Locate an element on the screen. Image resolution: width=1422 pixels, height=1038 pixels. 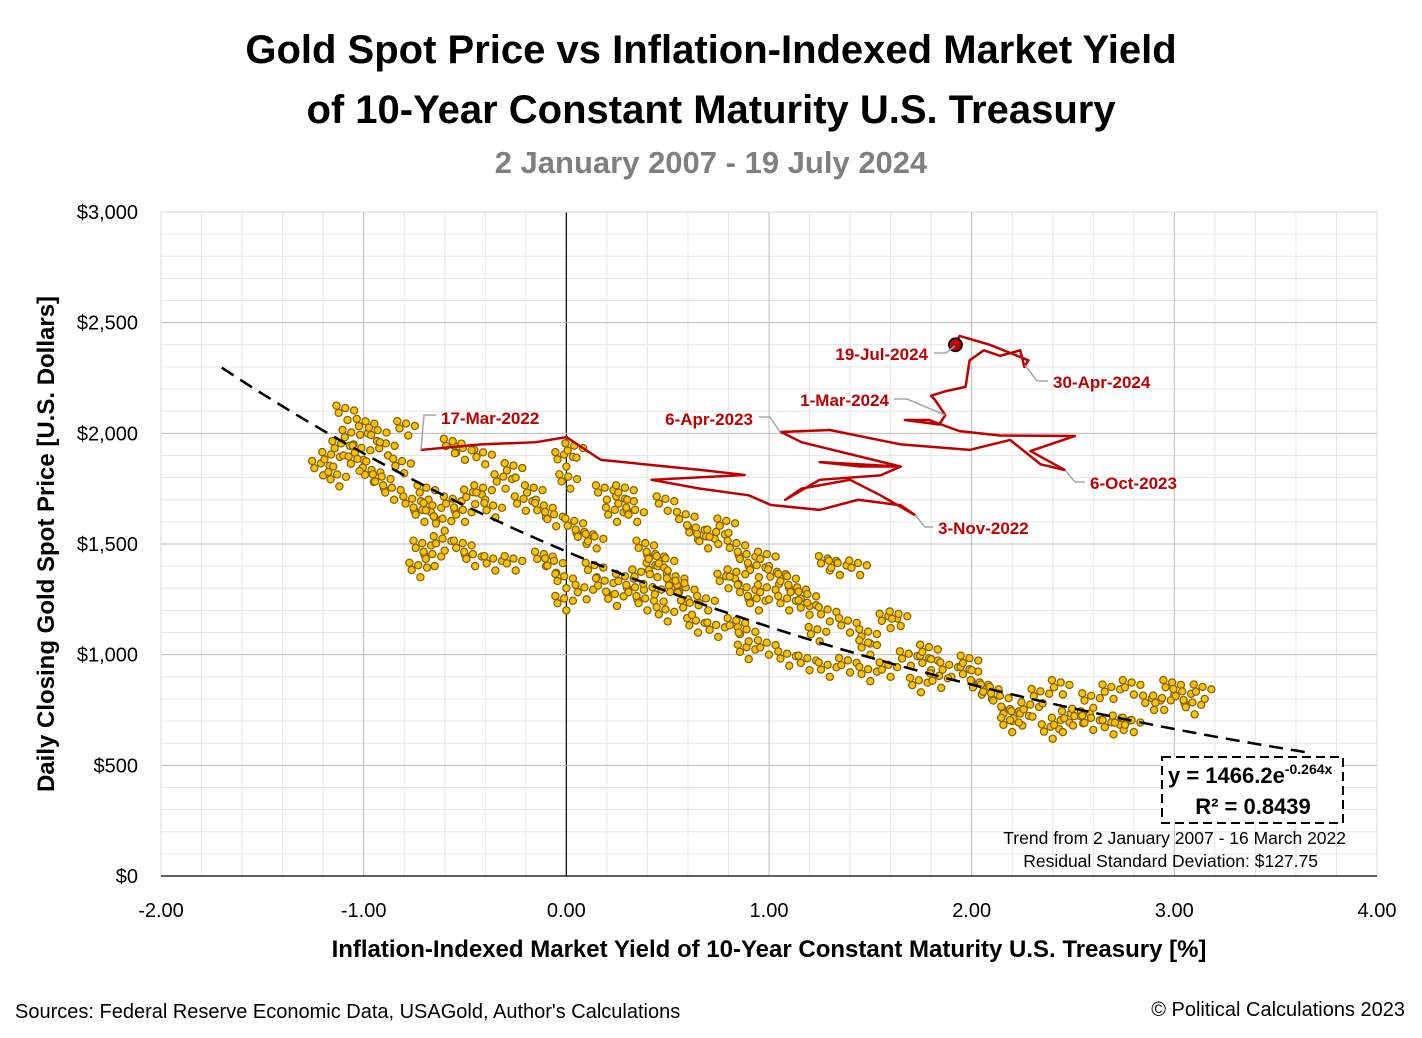
leader-6-oct-2023 is located at coordinates (1074, 476).